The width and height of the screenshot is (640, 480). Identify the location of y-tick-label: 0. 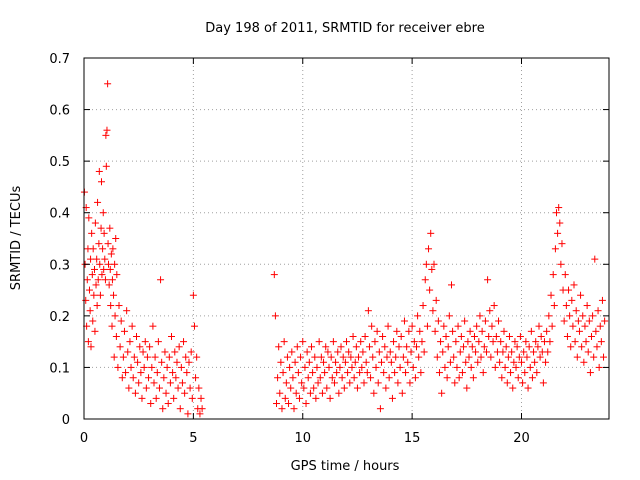
(66, 420).